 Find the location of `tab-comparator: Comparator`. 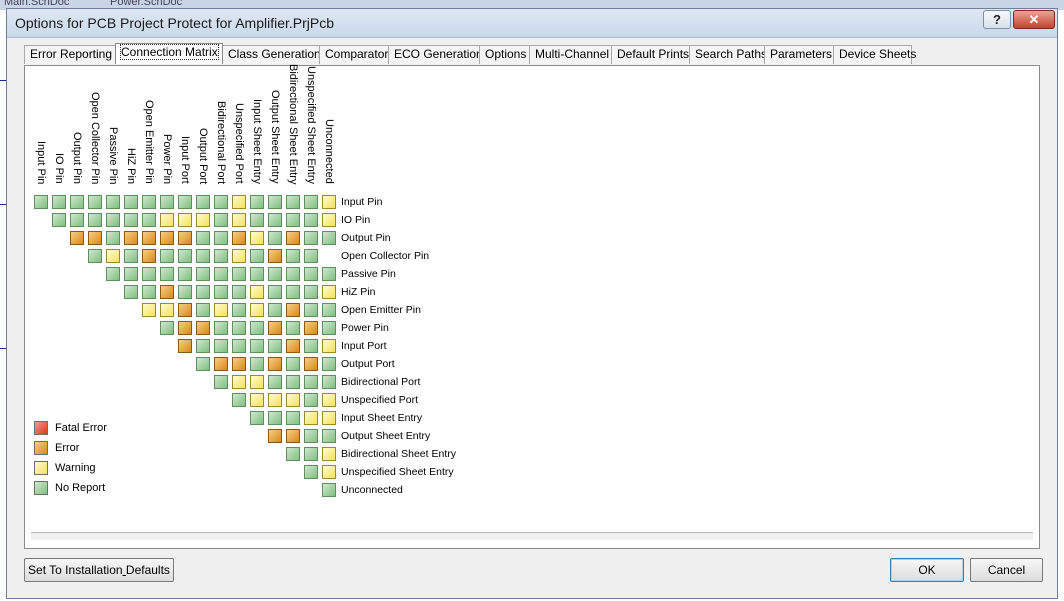

tab-comparator: Comparator is located at coordinates (354, 54).